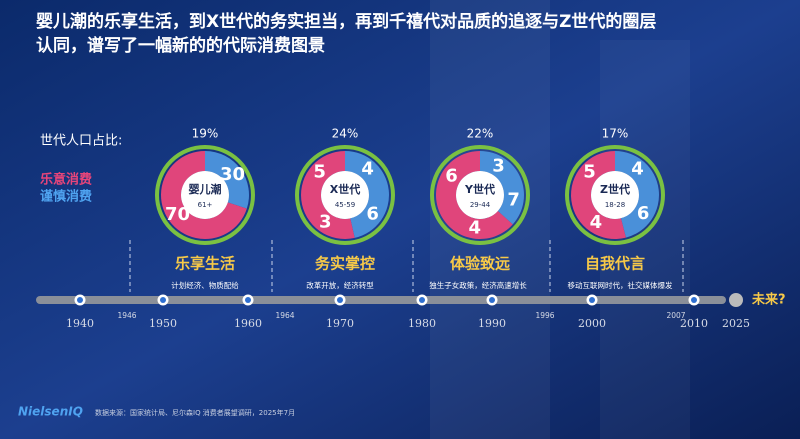 The width and height of the screenshot is (800, 439). Describe the element at coordinates (345, 205) in the screenshot. I see `generation-age: 45-59` at that location.